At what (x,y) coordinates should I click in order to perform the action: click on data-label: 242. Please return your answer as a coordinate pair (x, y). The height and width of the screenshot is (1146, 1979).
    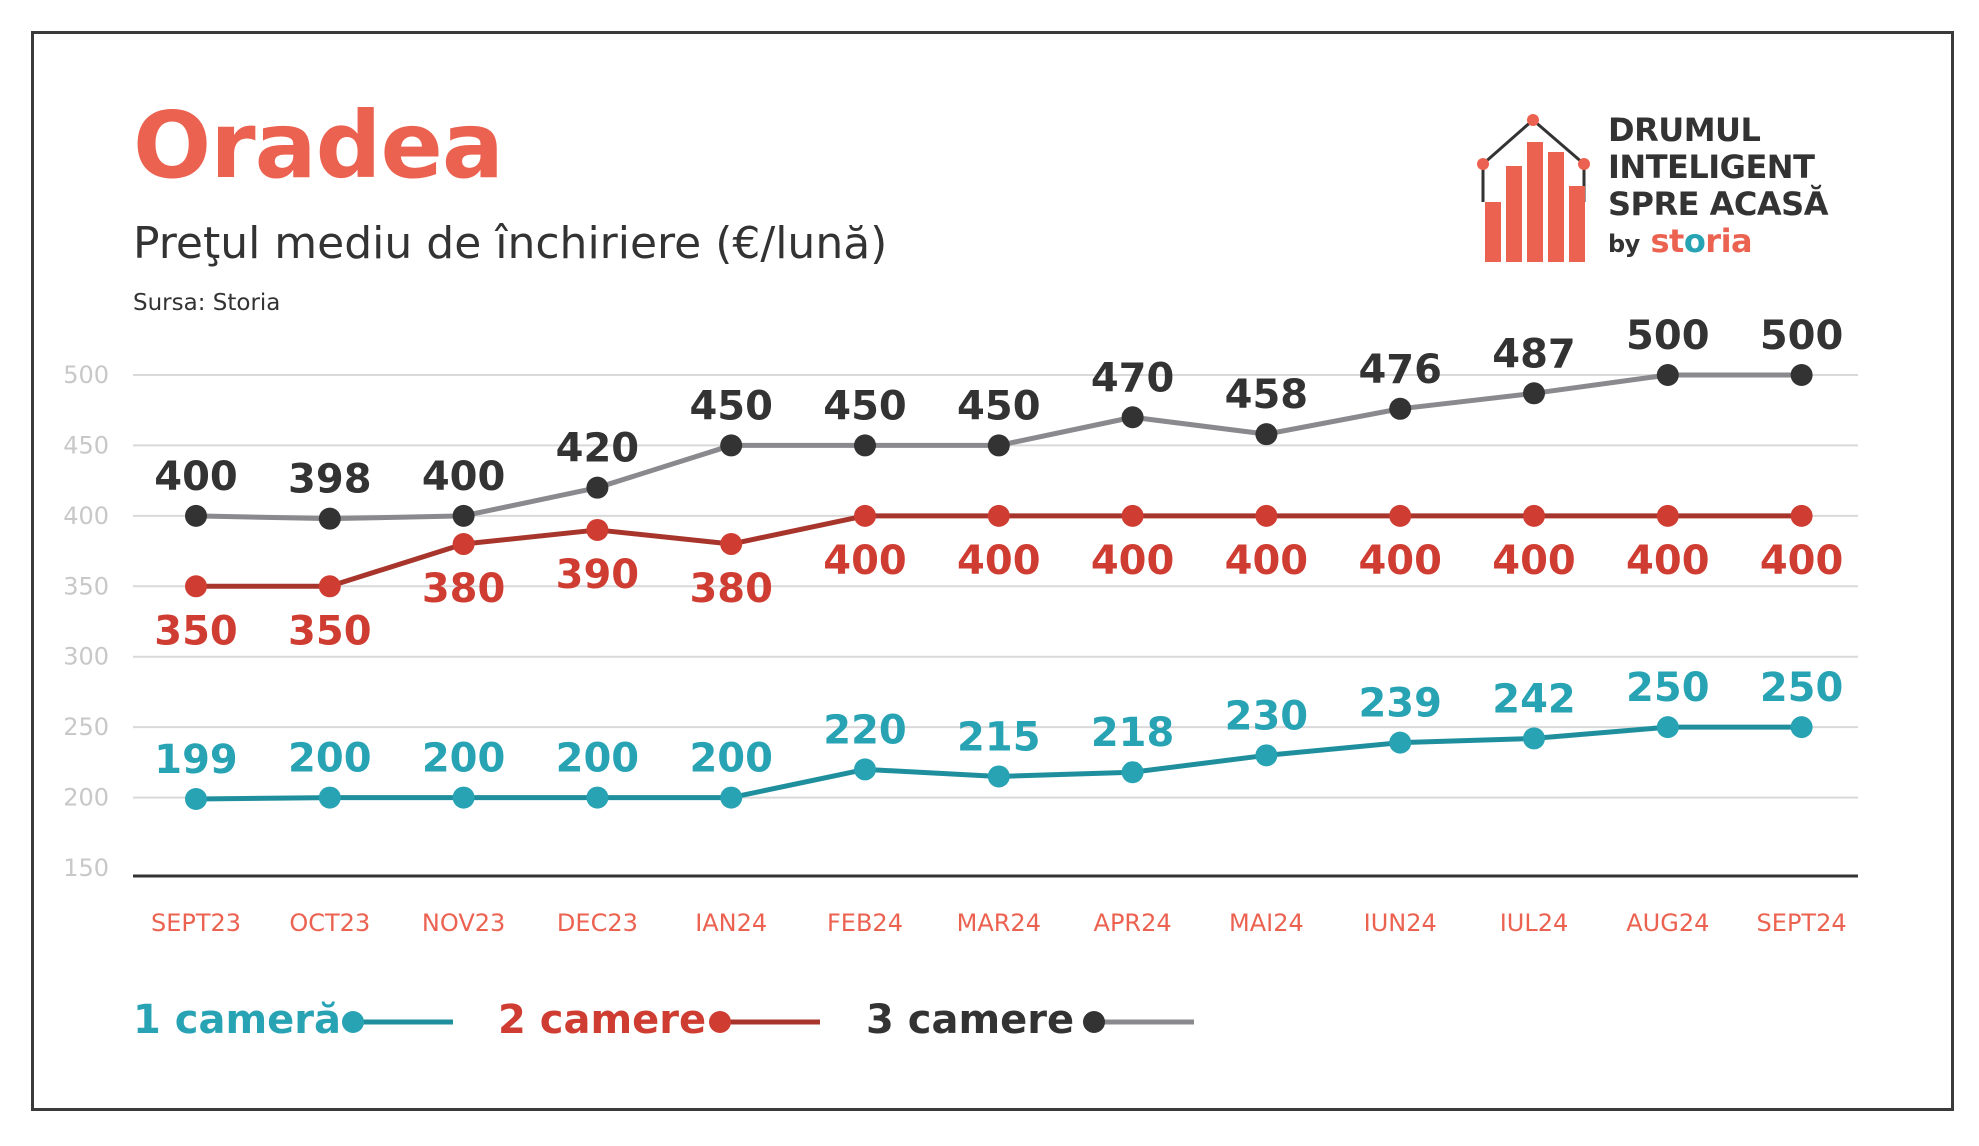
    Looking at the image, I should click on (1534, 699).